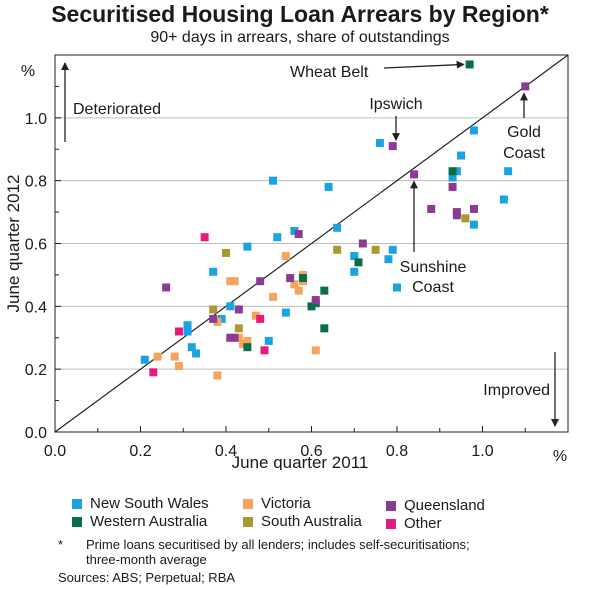 The image size is (600, 589). I want to click on legend-item-wa: Western Australia, so click(139, 521).